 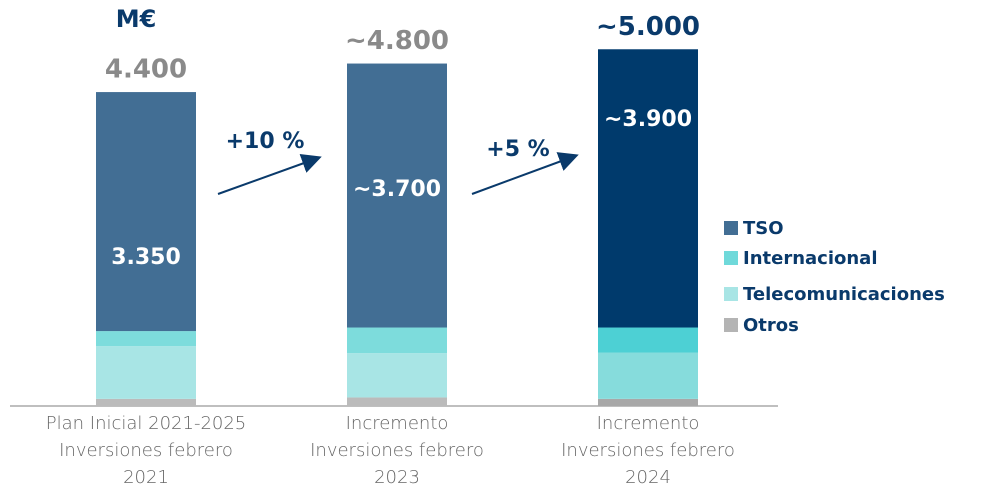 I want to click on x-tick-label: Incremento Inversiones febrero 2024, so click(x=648, y=450).